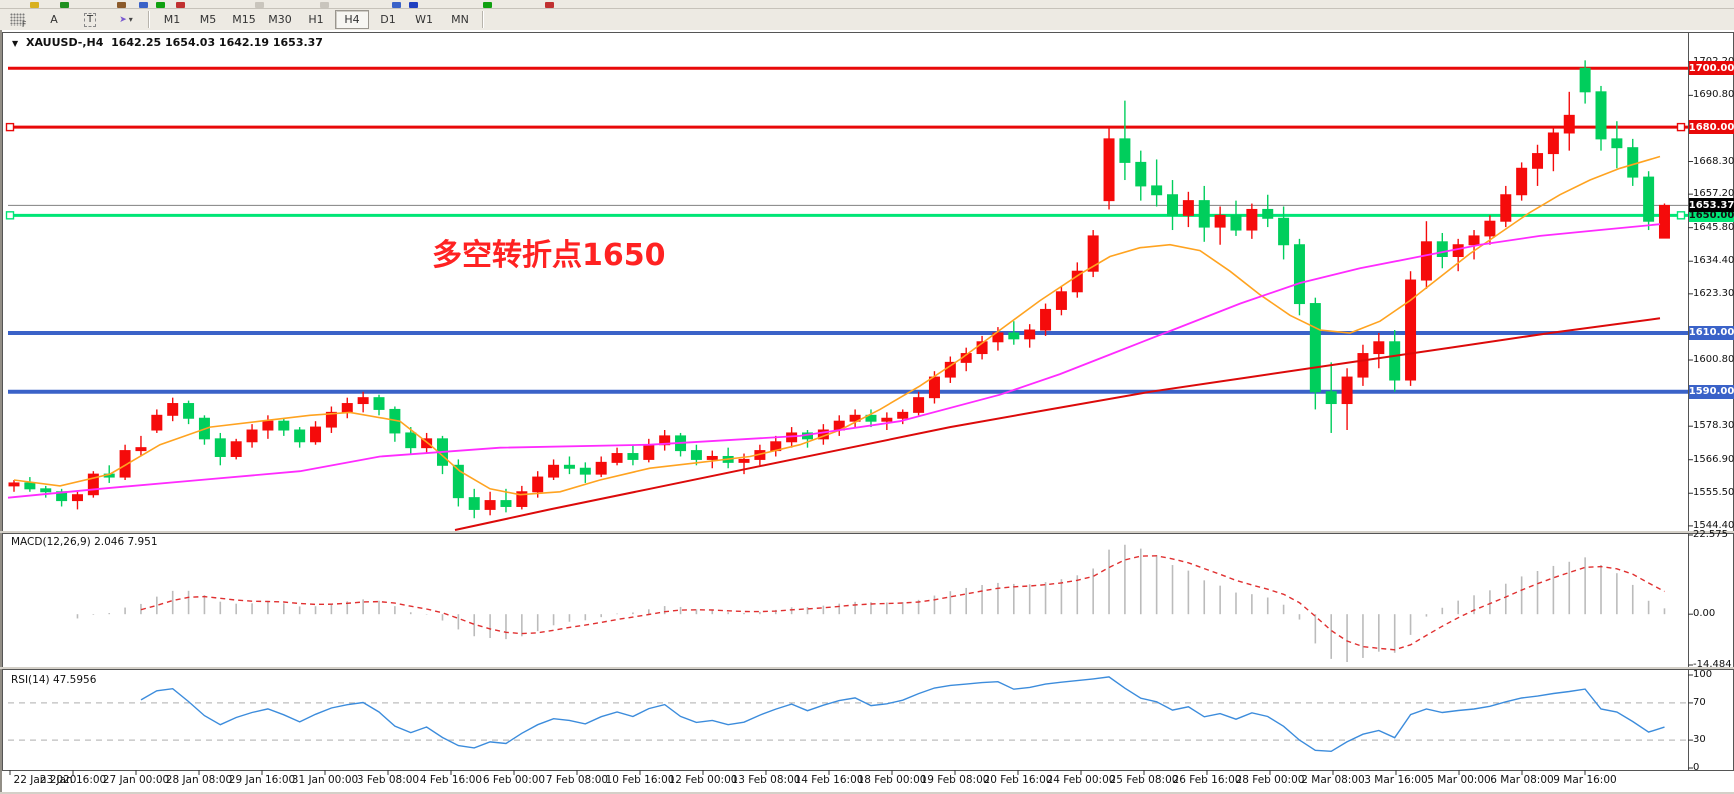 The height and width of the screenshot is (794, 1734). What do you see at coordinates (577, 780) in the screenshot?
I see `date-label: 7 Feb 08:00` at bounding box center [577, 780].